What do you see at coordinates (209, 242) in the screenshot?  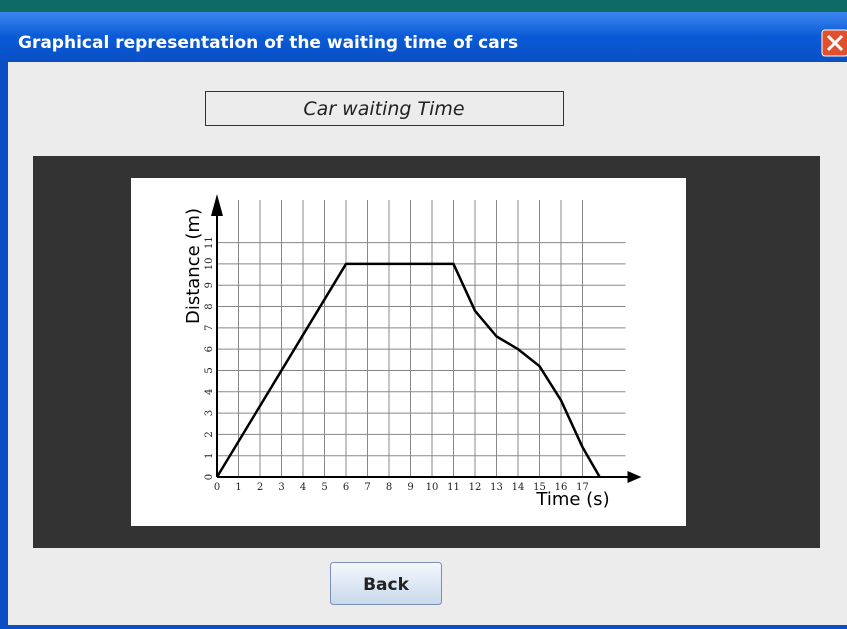 I see `y-tick-label: 11` at bounding box center [209, 242].